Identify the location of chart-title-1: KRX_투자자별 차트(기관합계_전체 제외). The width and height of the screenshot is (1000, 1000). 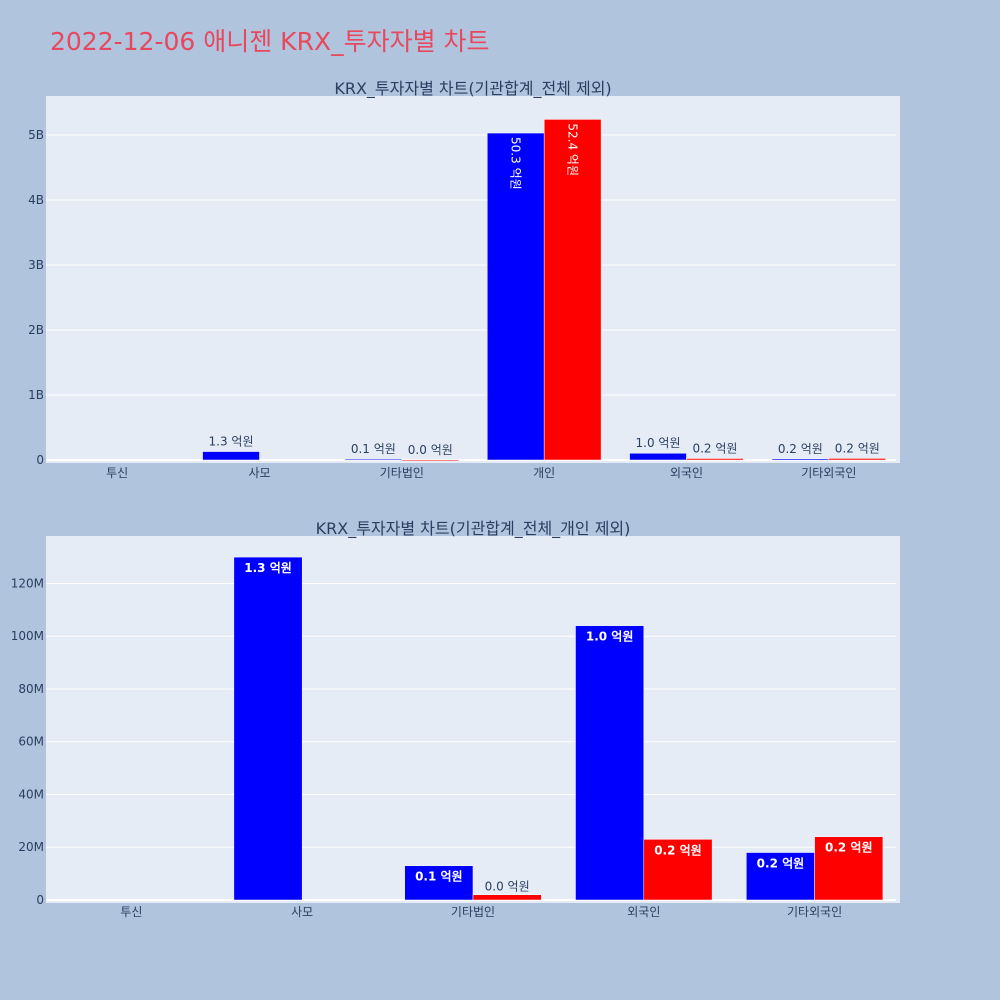
(472, 89).